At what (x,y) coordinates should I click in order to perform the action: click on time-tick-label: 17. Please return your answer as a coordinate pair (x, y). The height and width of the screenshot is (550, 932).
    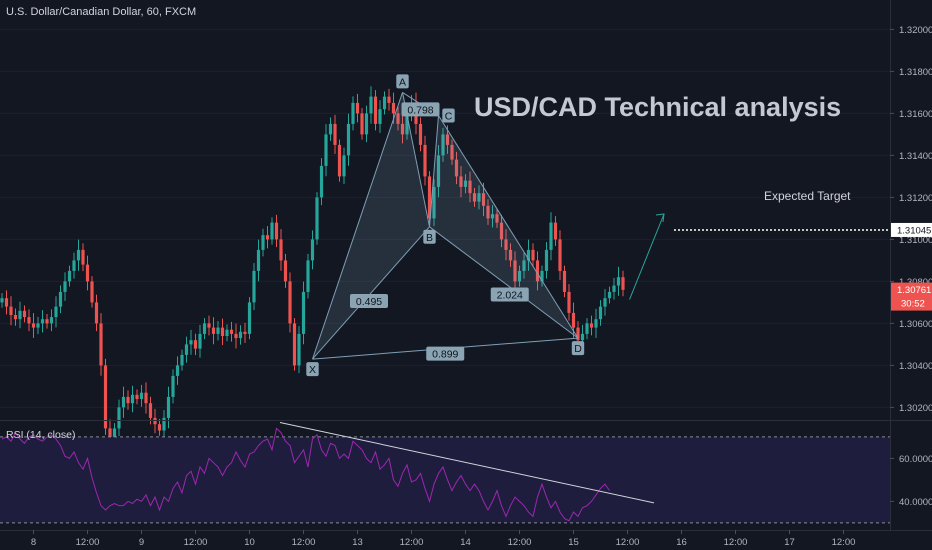
    Looking at the image, I should click on (789, 542).